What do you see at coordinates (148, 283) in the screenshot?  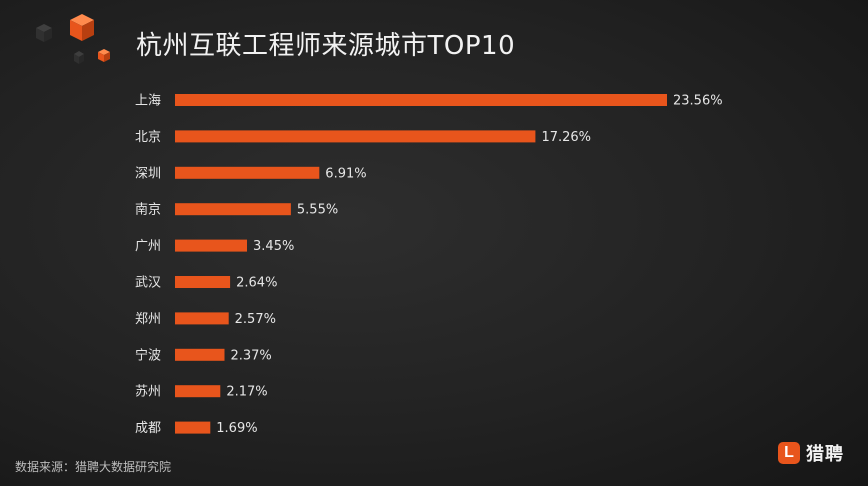 I see `city-label: 武汉` at bounding box center [148, 283].